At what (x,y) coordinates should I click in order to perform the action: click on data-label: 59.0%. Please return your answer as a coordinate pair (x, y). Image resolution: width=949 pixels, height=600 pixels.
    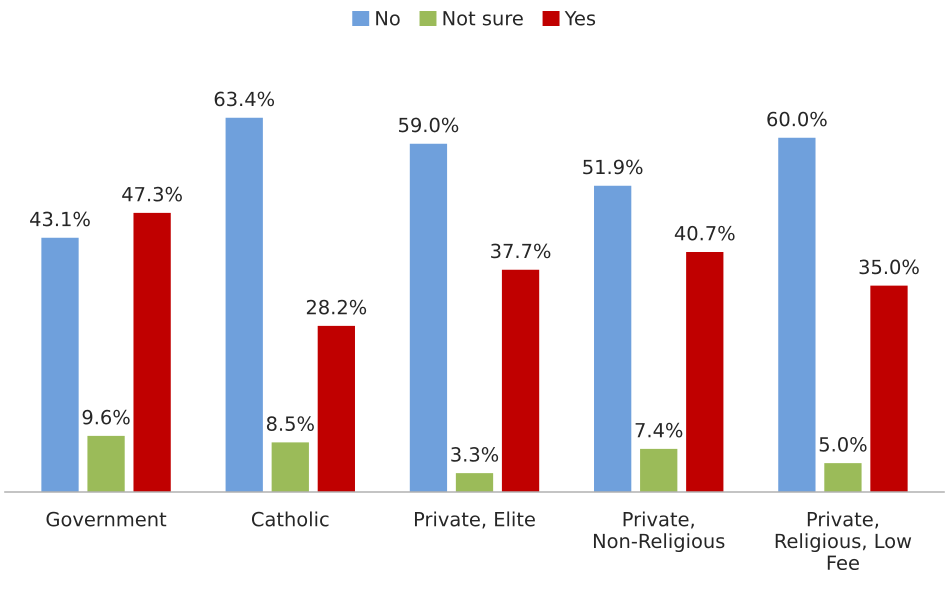
    Looking at the image, I should click on (428, 125).